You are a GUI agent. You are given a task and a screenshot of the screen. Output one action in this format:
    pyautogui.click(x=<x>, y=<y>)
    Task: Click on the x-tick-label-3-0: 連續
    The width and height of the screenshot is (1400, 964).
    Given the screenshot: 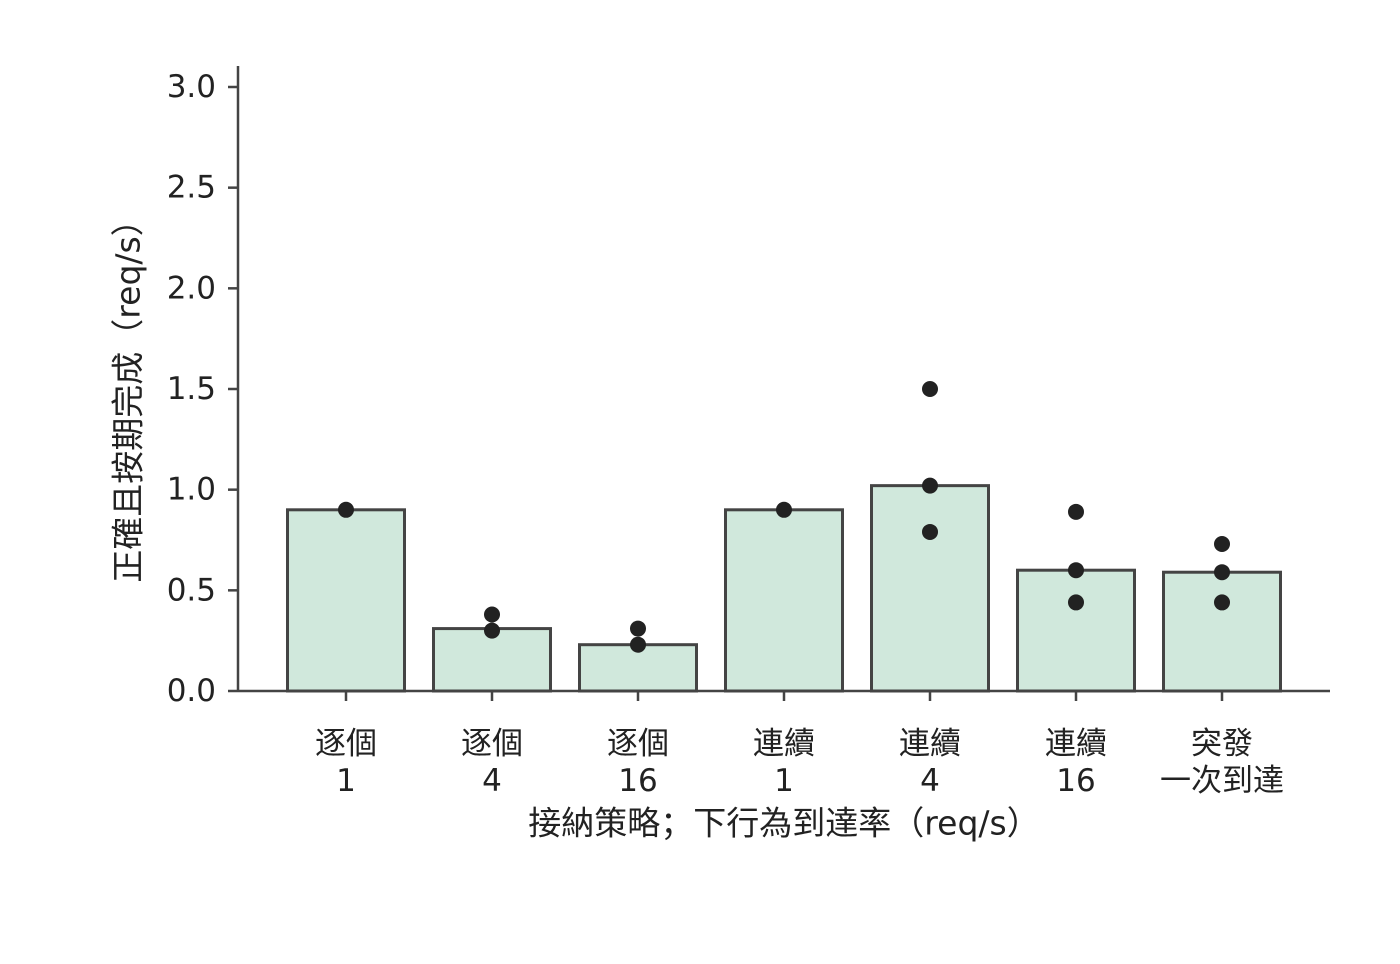 What is the action you would take?
    pyautogui.click(x=784, y=744)
    